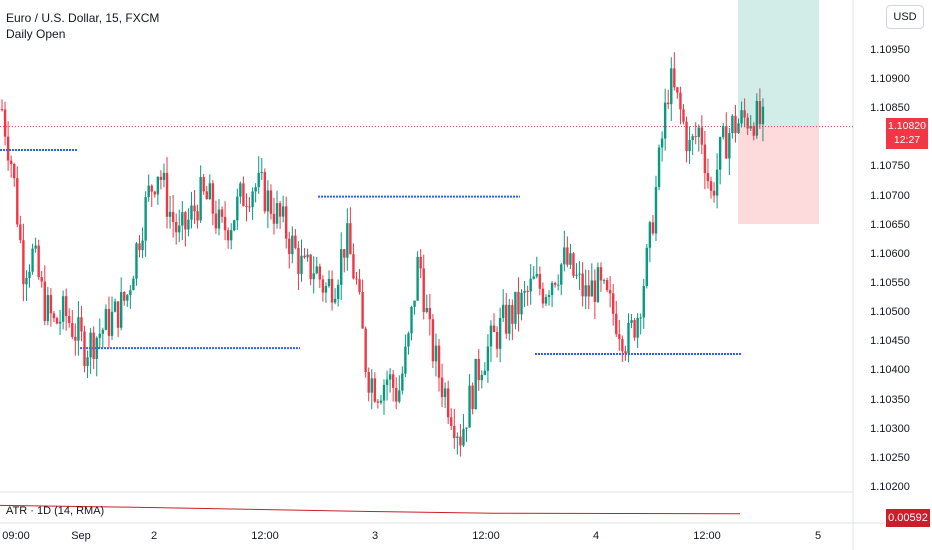  Describe the element at coordinates (890, 166) in the screenshot. I see `price-tick-label: 1.10750` at that location.